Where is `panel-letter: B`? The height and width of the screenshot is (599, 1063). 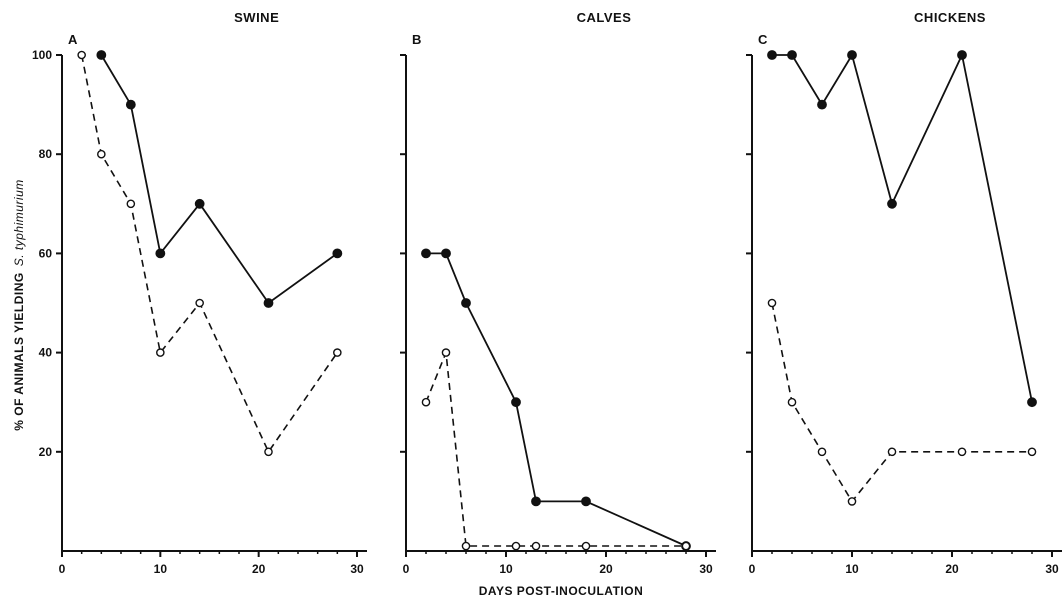
panel-letter: B is located at coordinates (416, 39).